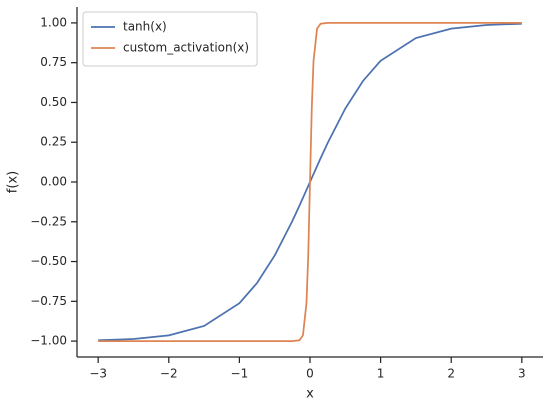 This screenshot has width=550, height=406. I want to click on y-tick-label: 1.00, so click(53, 22).